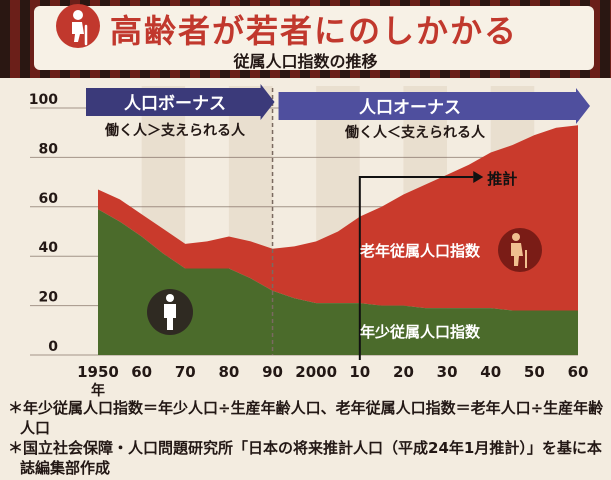 The image size is (611, 480). I want to click on projection-line, so click(416, 268).